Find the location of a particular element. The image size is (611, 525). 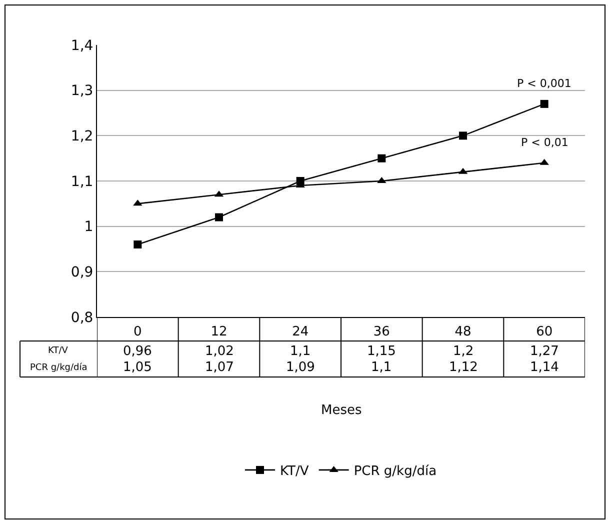

y-tick-label: 1,2 is located at coordinates (82, 136).